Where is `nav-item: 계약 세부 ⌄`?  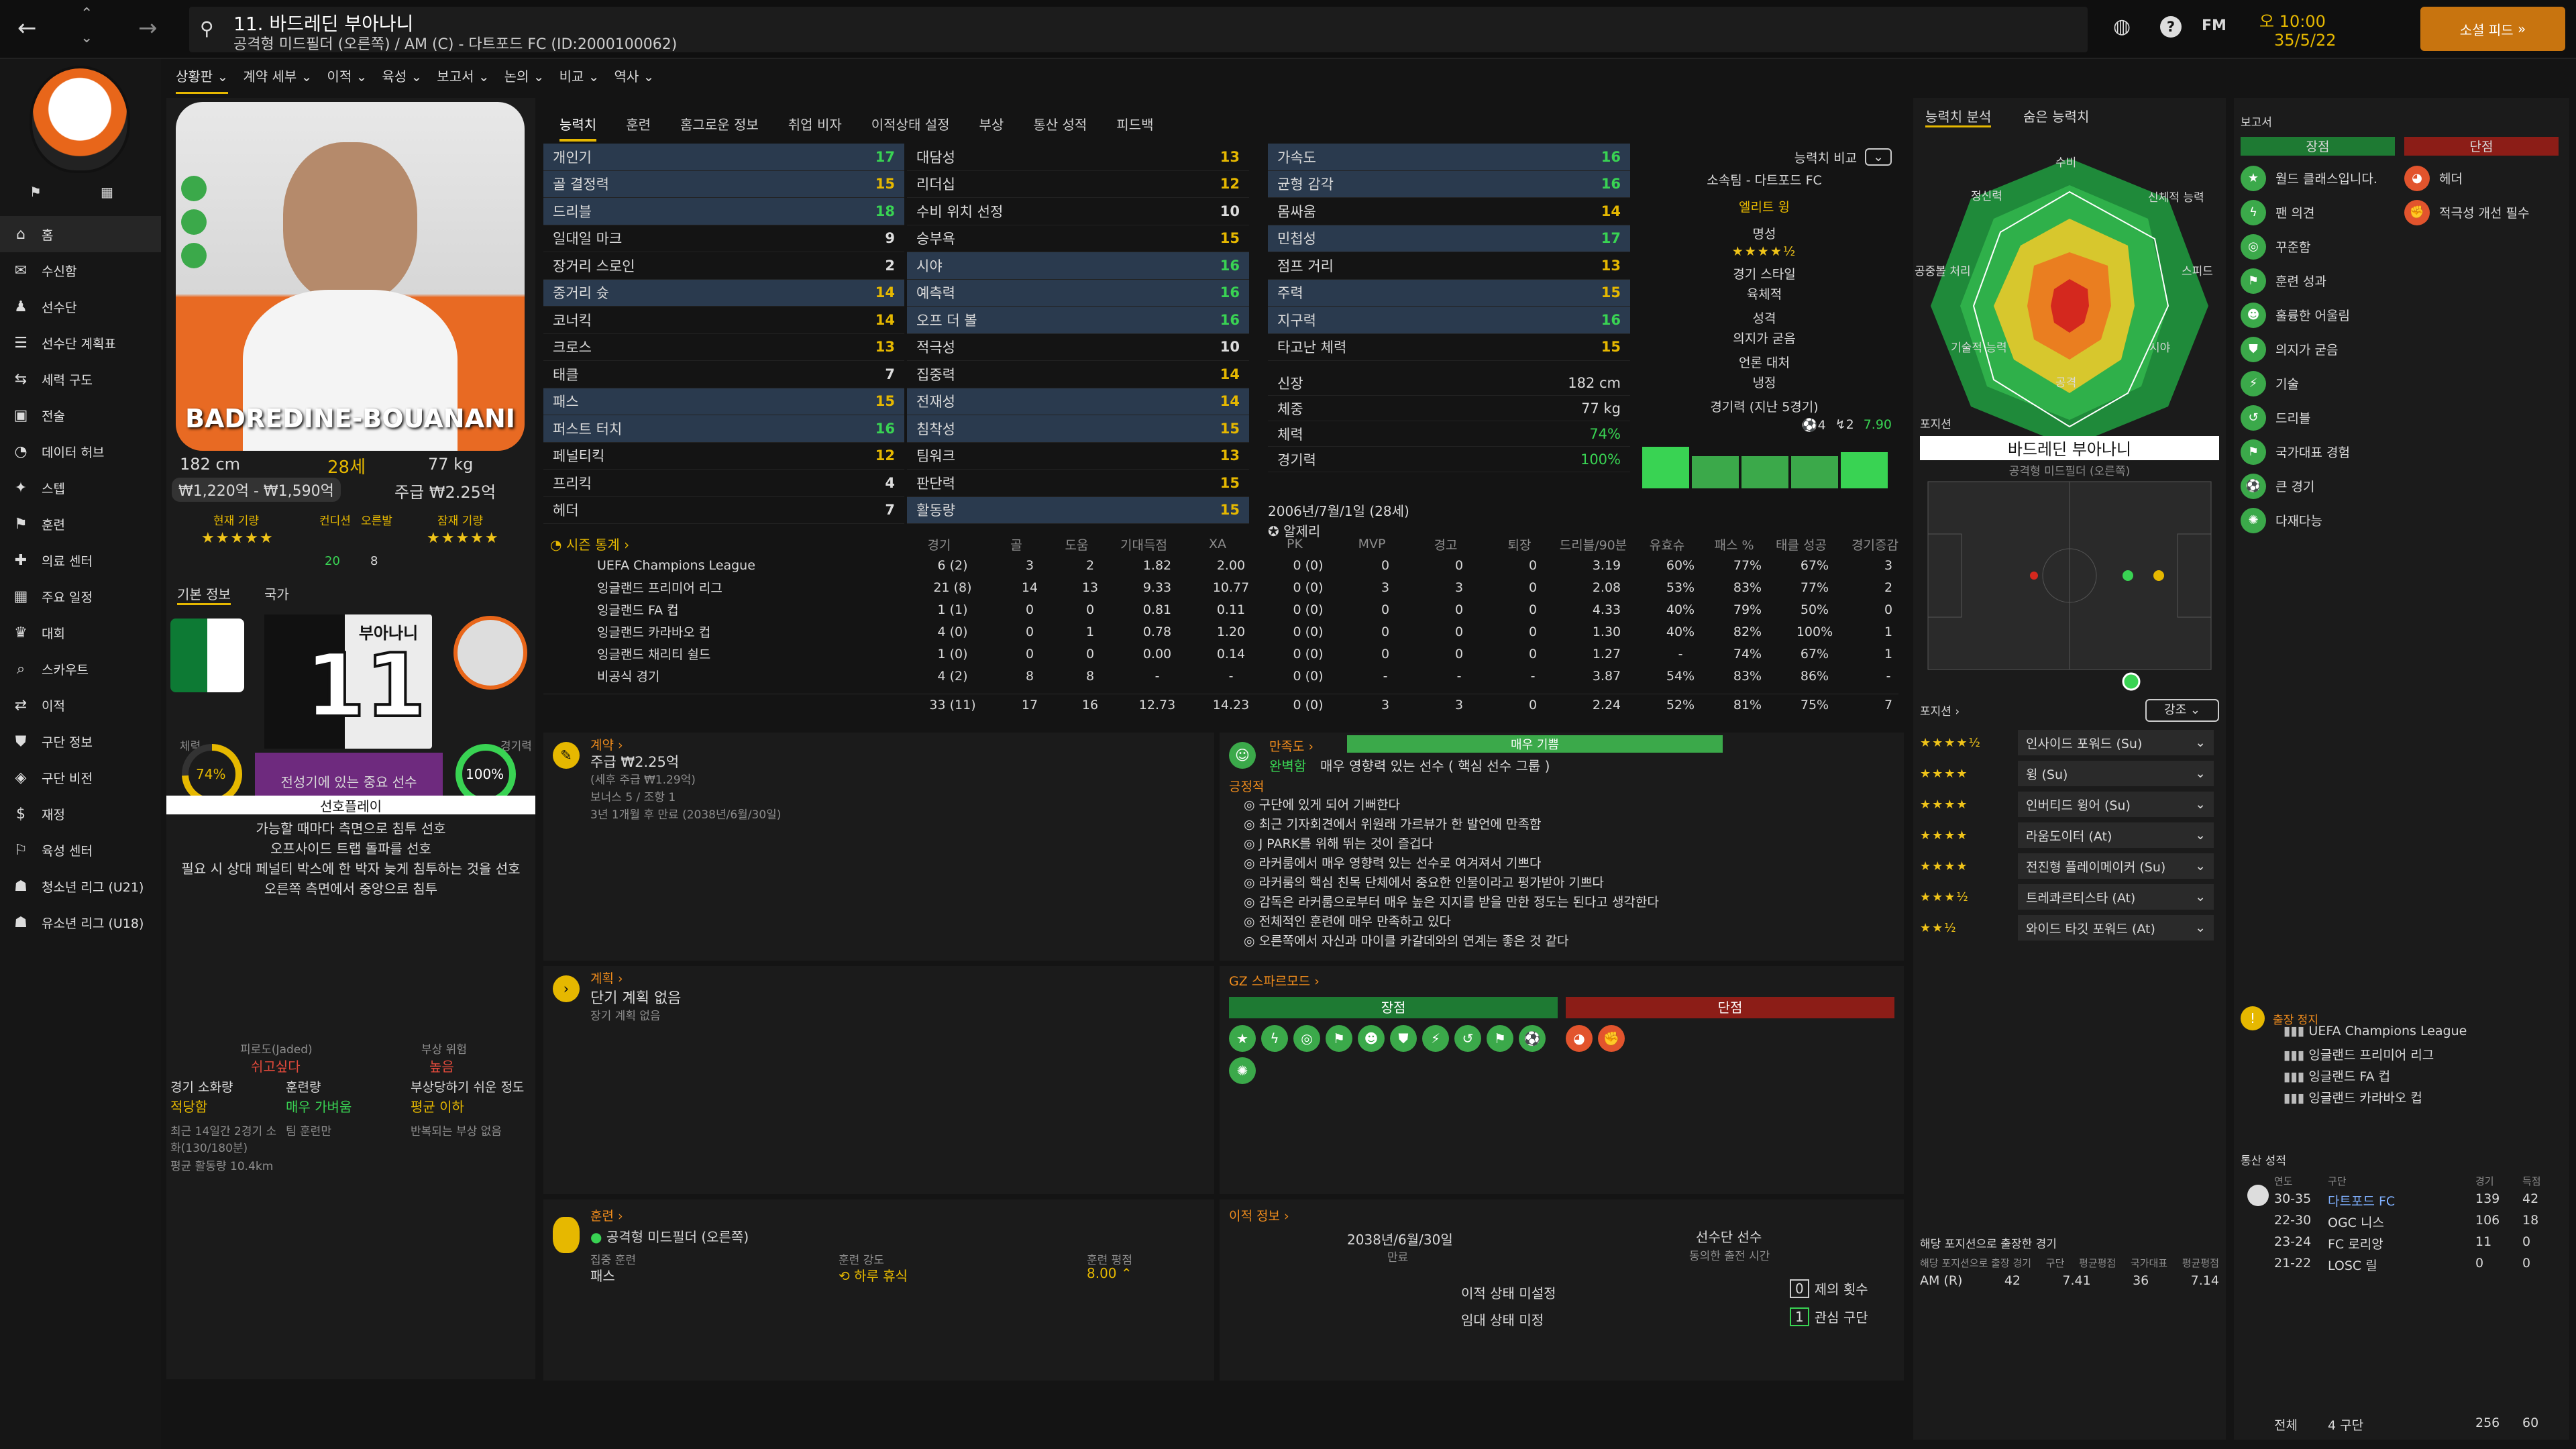
nav-item: 계약 세부 ⌄ is located at coordinates (278, 76).